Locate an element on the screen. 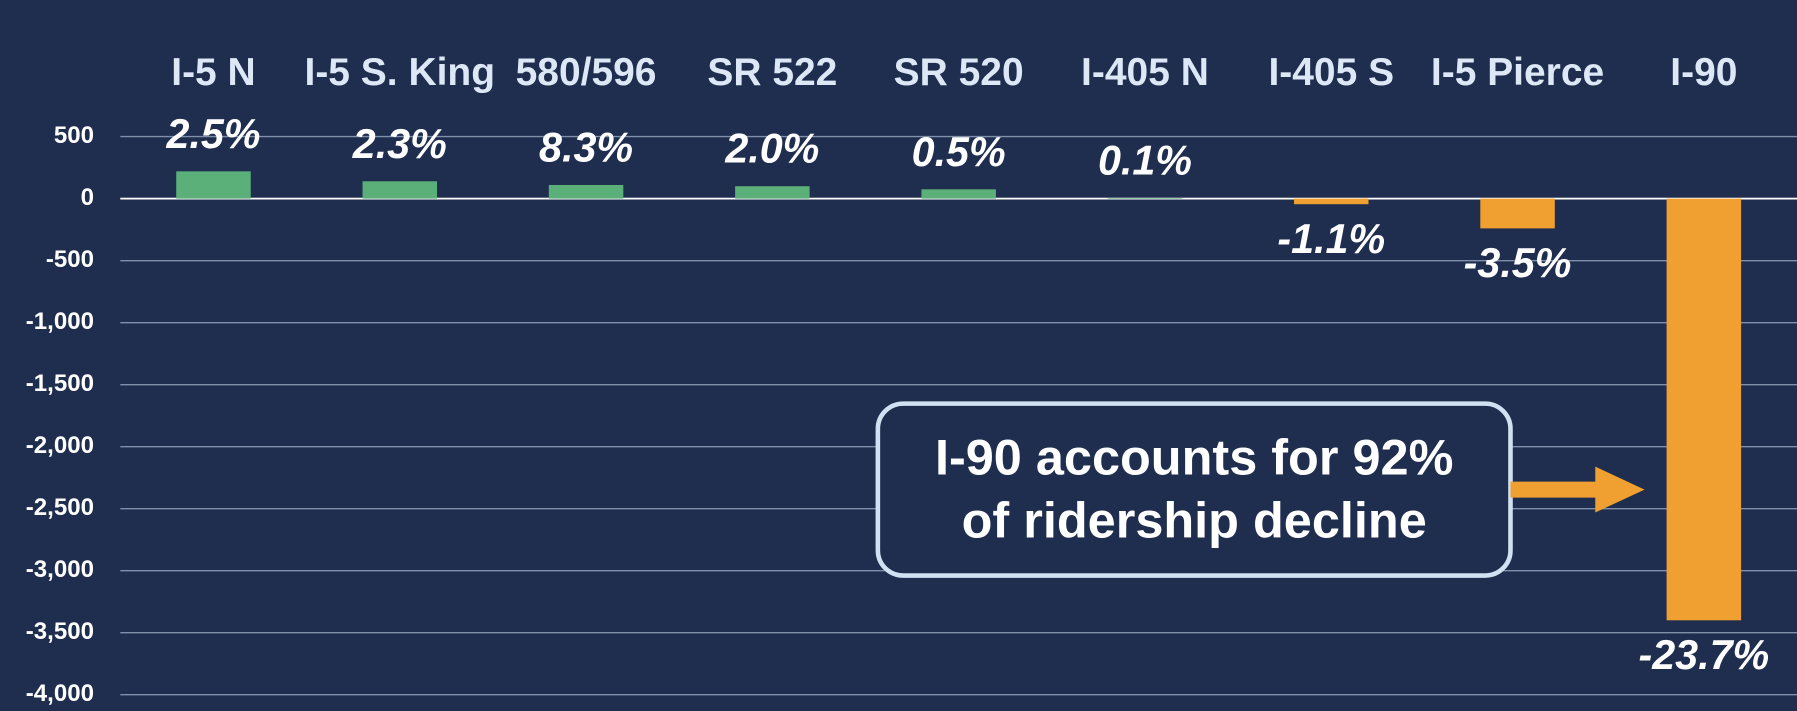 The image size is (1797, 711). x-tick-label-box: I-405 S is located at coordinates (1331, 47).